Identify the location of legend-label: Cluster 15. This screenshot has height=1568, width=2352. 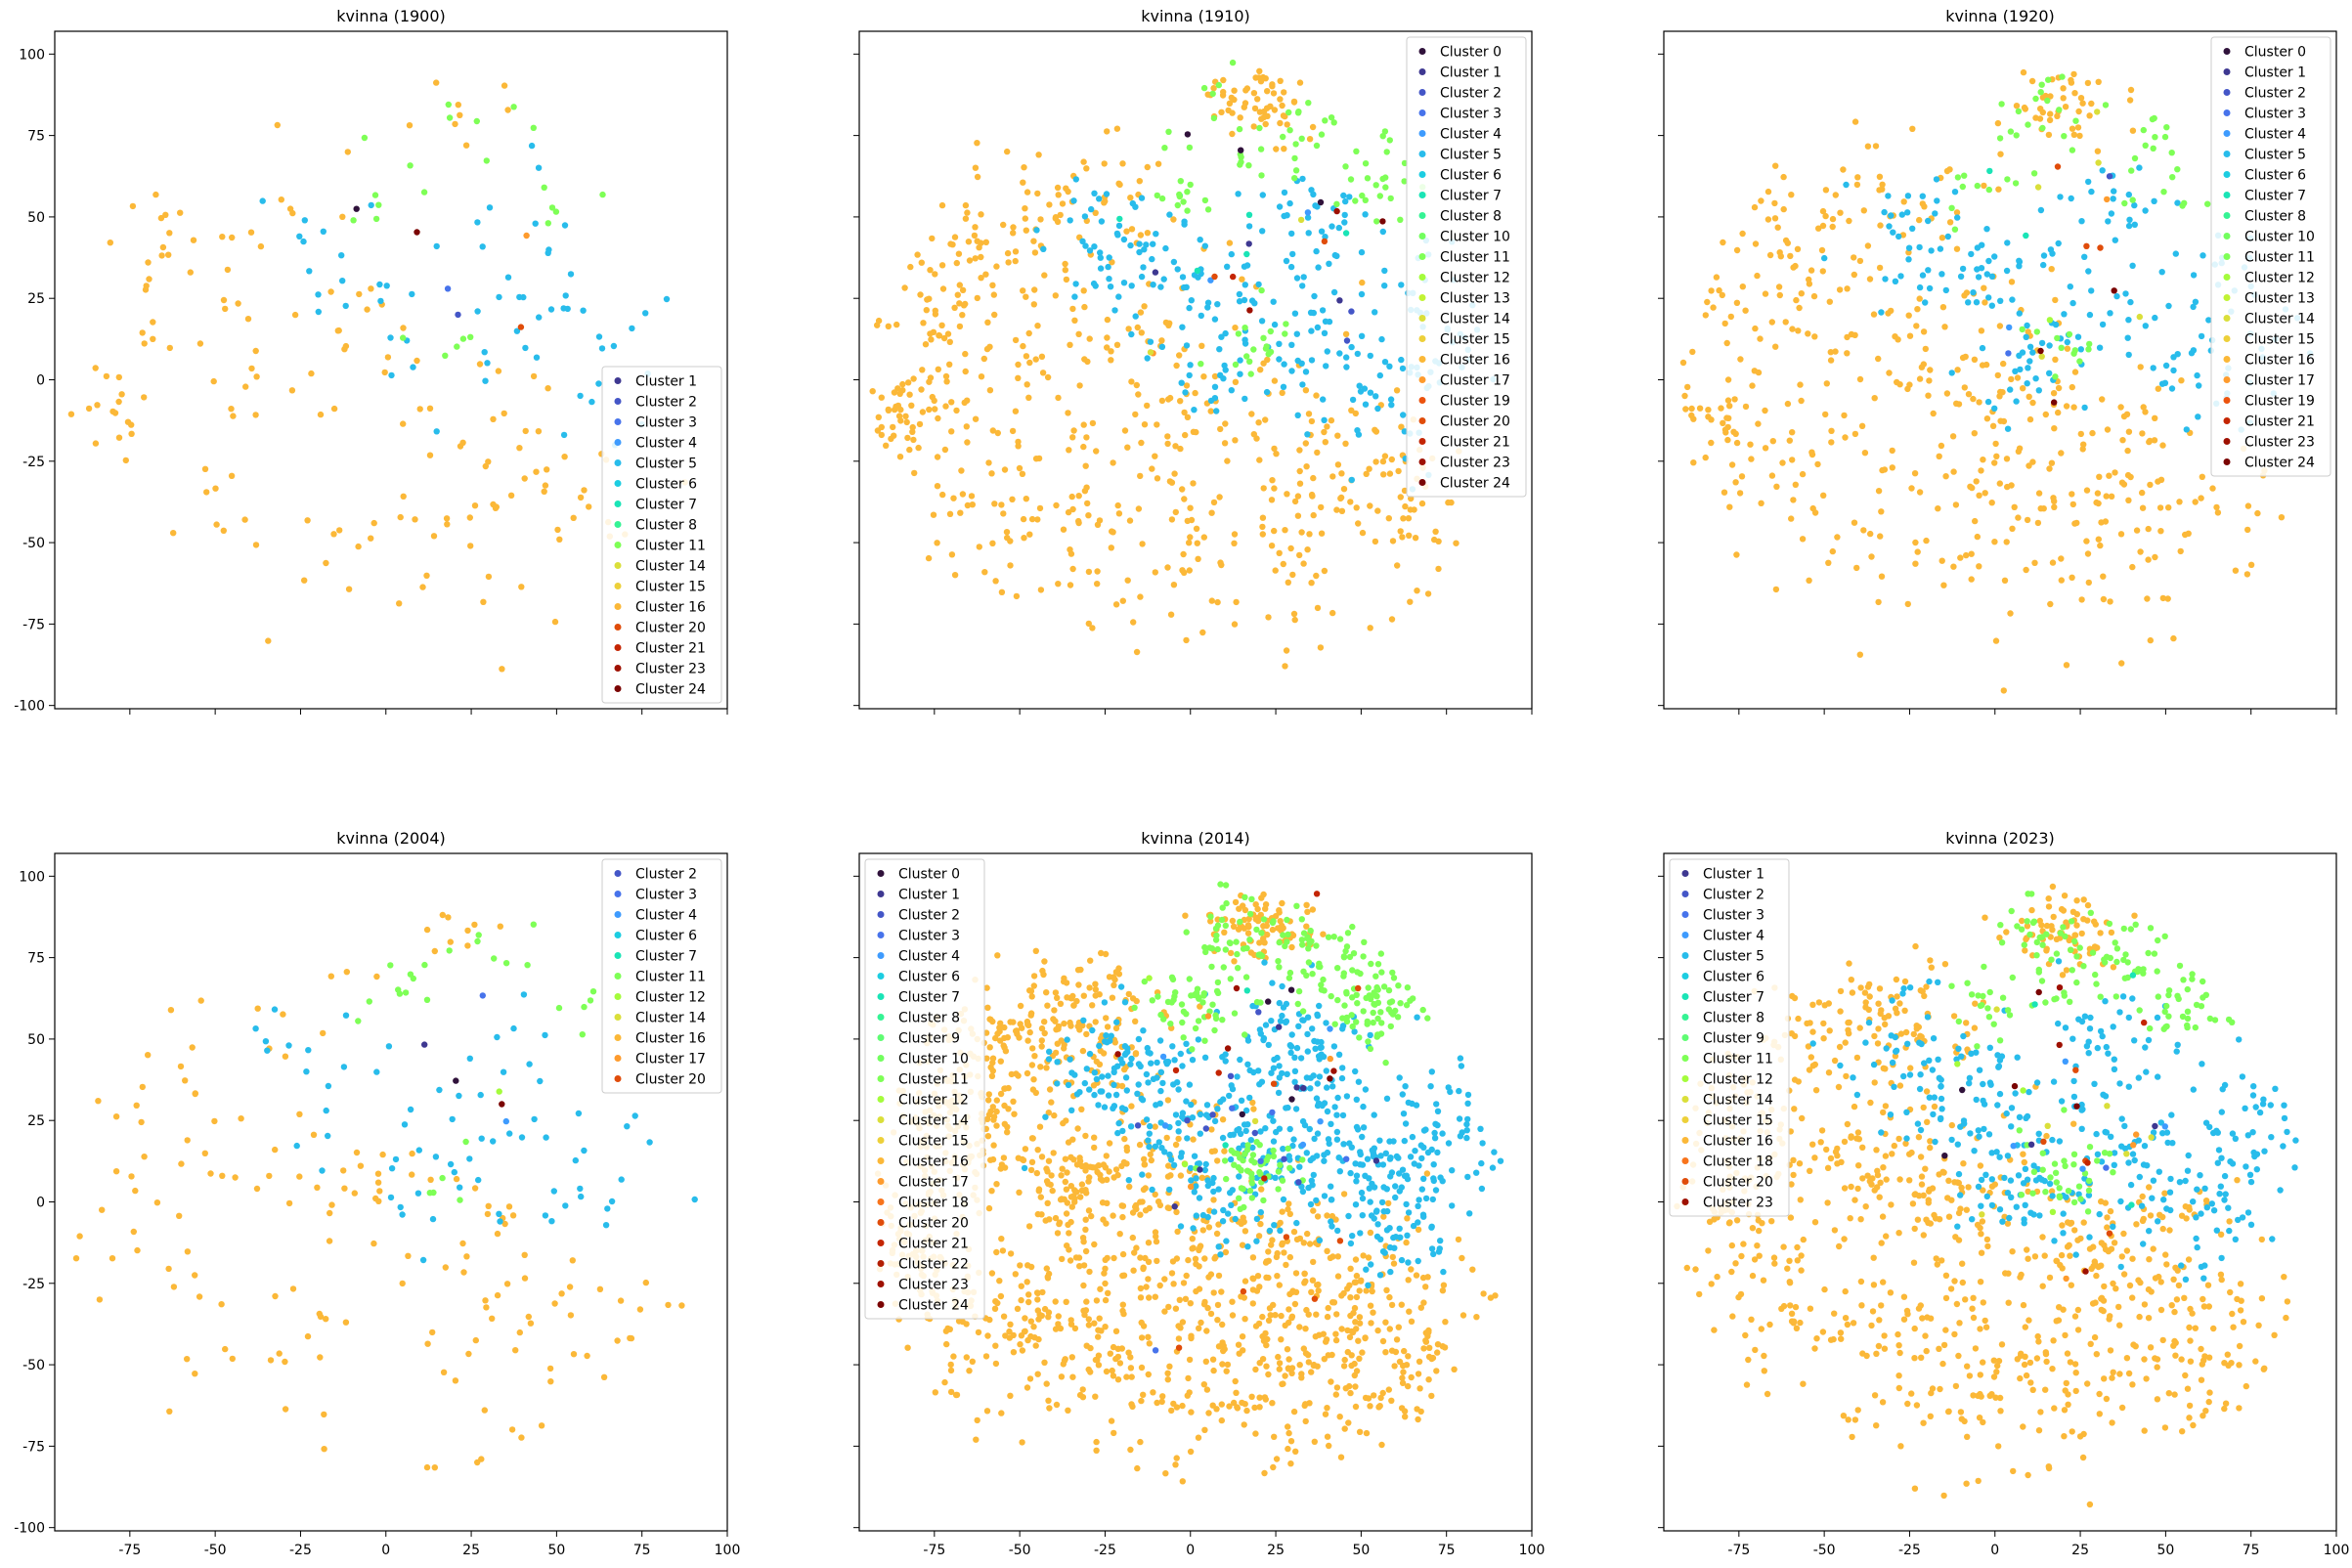
(2279, 340).